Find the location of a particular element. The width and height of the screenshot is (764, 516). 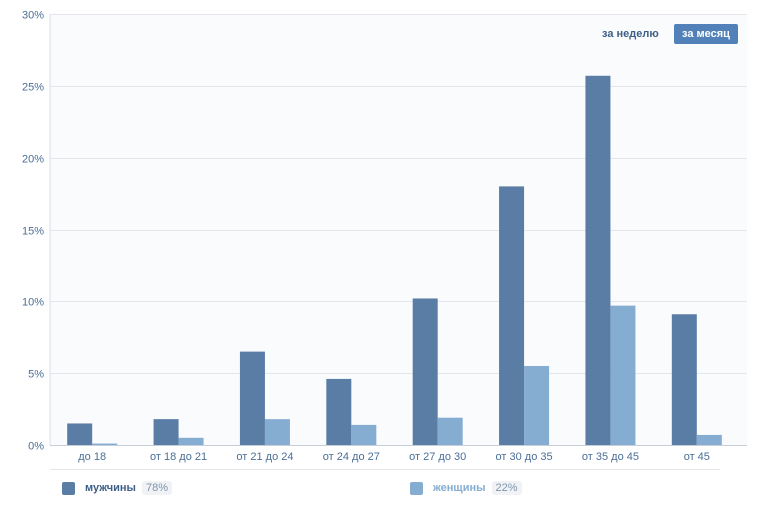

y-tick-label: 20% is located at coordinates (33, 160).